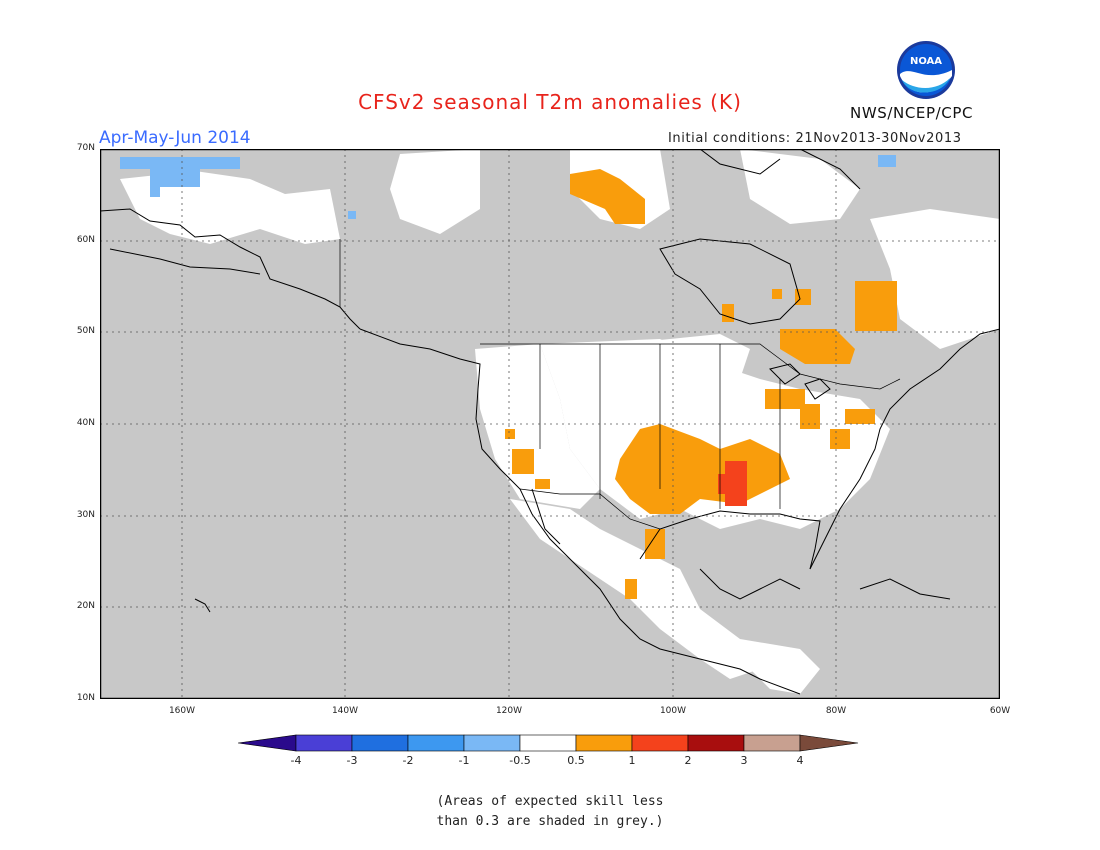 This screenshot has width=1100, height=850. I want to click on svg-text: NOAA, so click(926, 61).